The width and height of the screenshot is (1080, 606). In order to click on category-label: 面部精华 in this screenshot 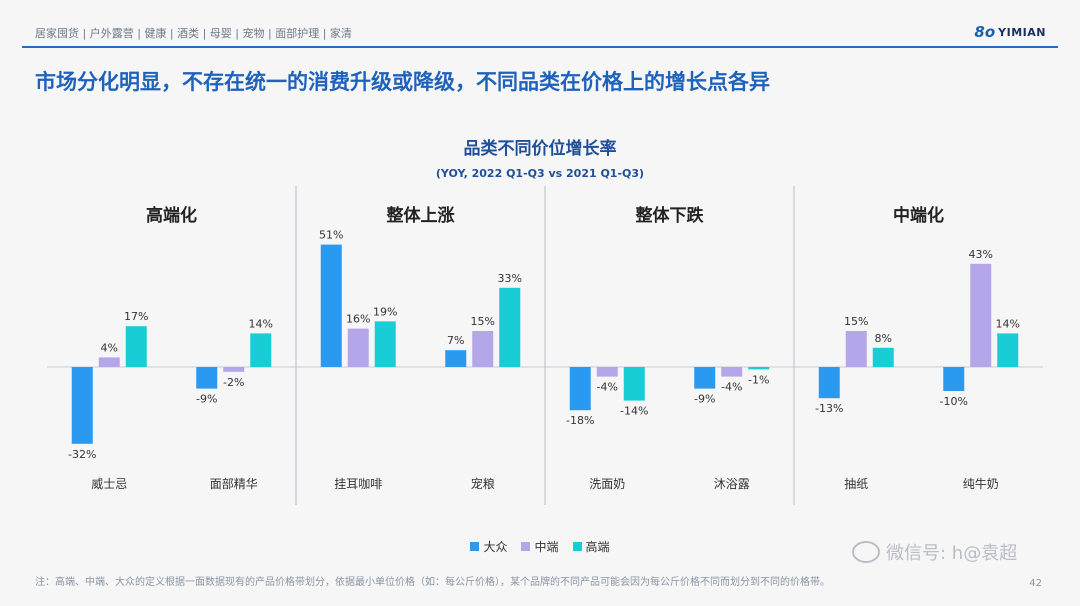, I will do `click(234, 483)`.